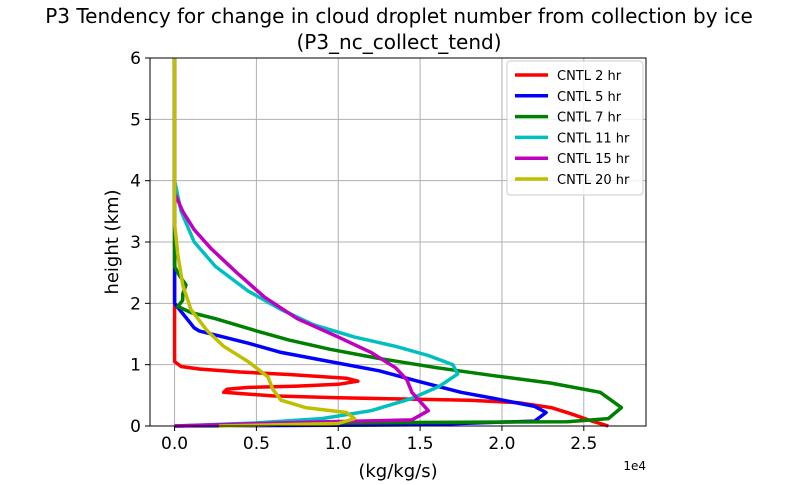 Image resolution: width=797 pixels, height=485 pixels. What do you see at coordinates (593, 180) in the screenshot?
I see `legend-label-5: CNTL 20 hr` at bounding box center [593, 180].